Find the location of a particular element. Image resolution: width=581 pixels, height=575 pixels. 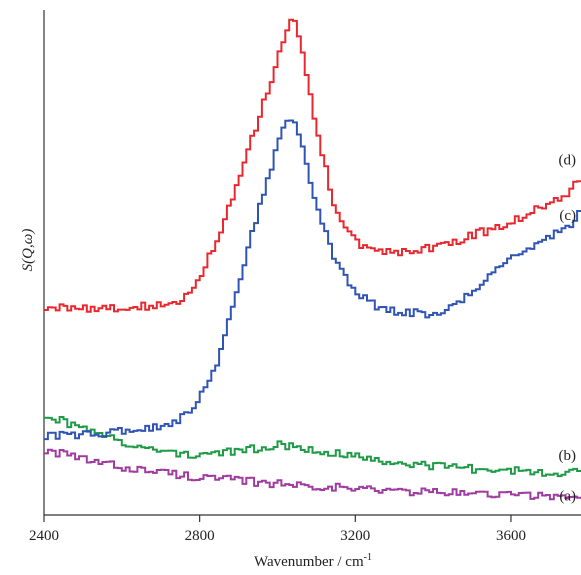

series-label-b: (b) is located at coordinates (568, 456).